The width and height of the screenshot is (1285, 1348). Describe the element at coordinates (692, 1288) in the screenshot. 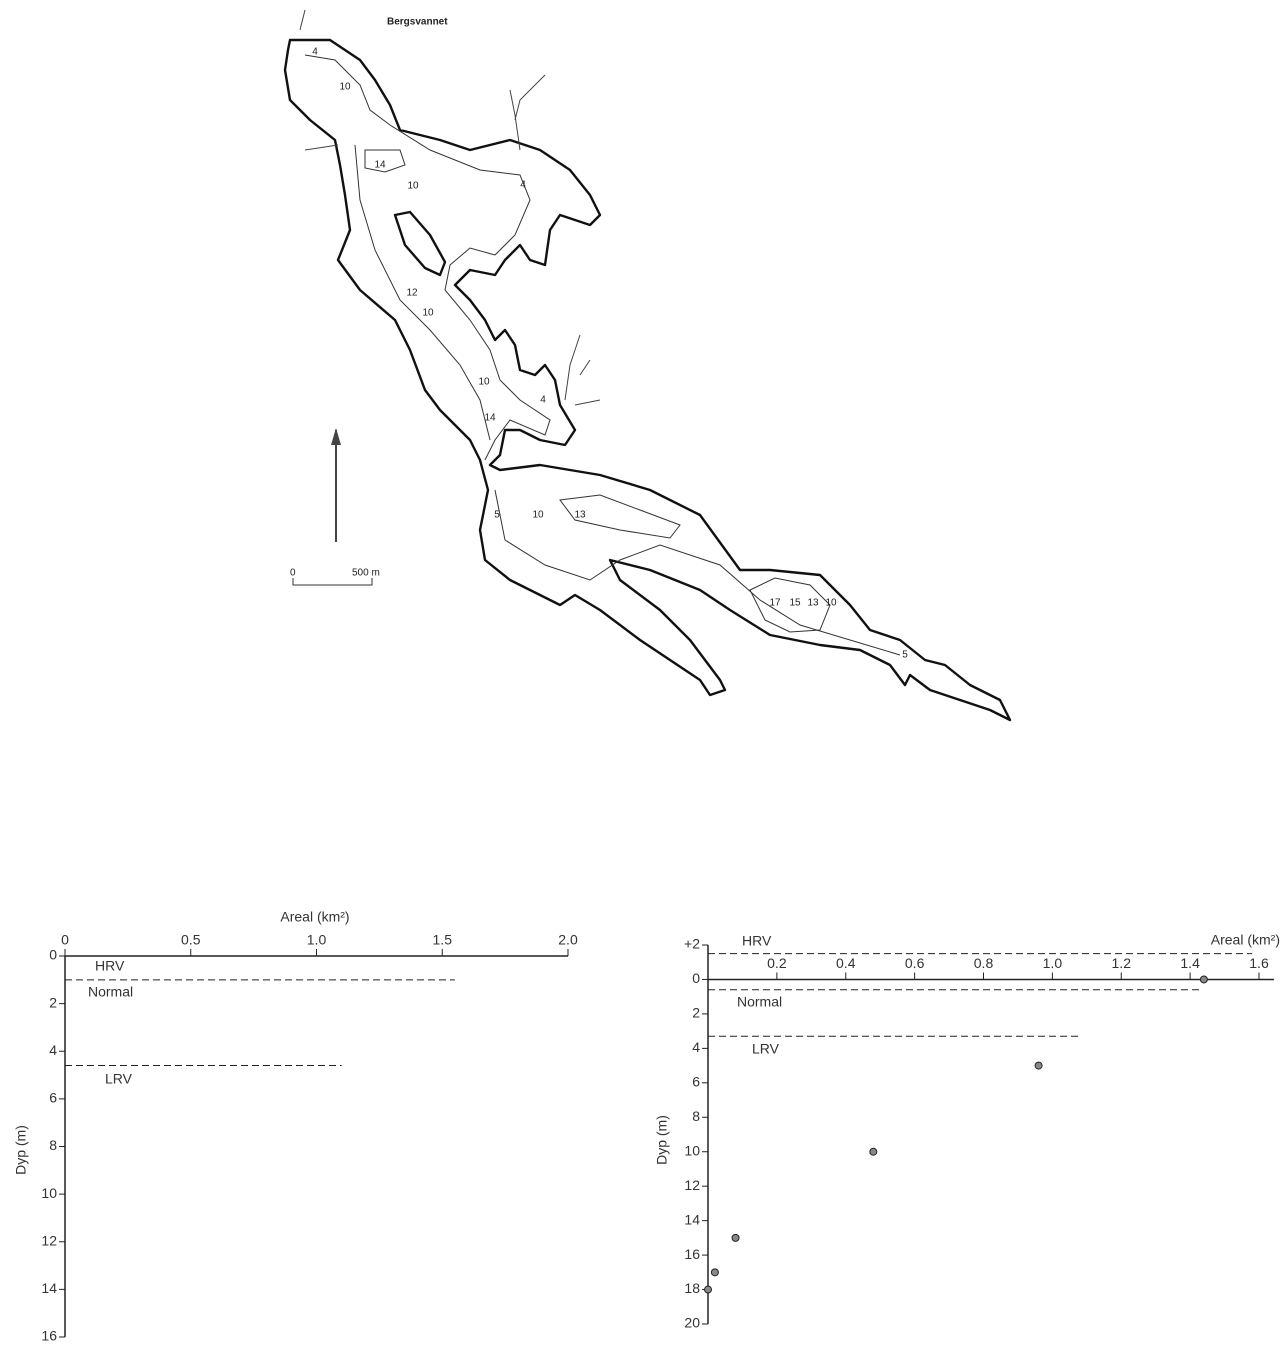

I see `y-tick-label: 18` at that location.